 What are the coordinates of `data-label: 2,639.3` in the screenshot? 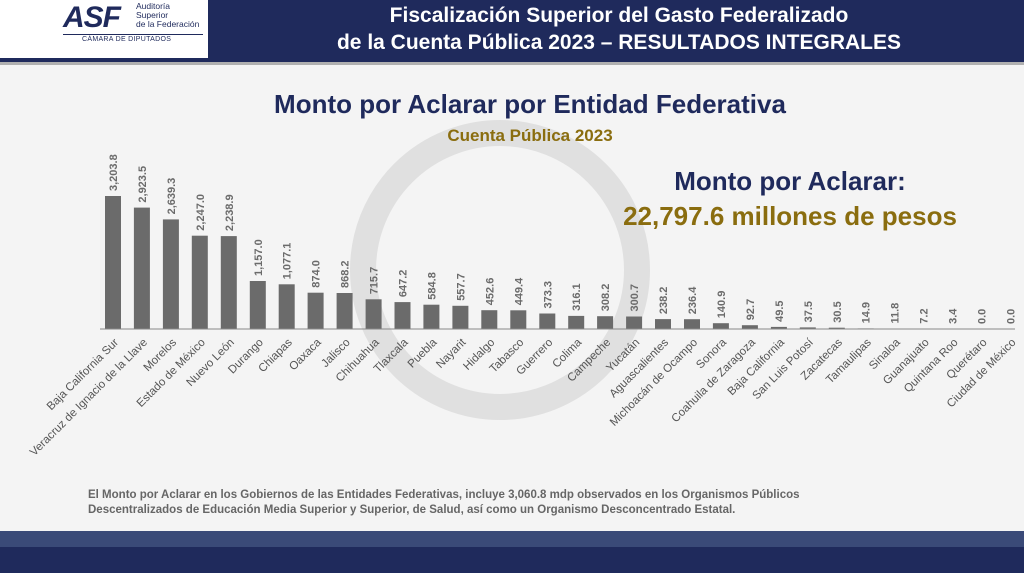 It's located at (172, 196).